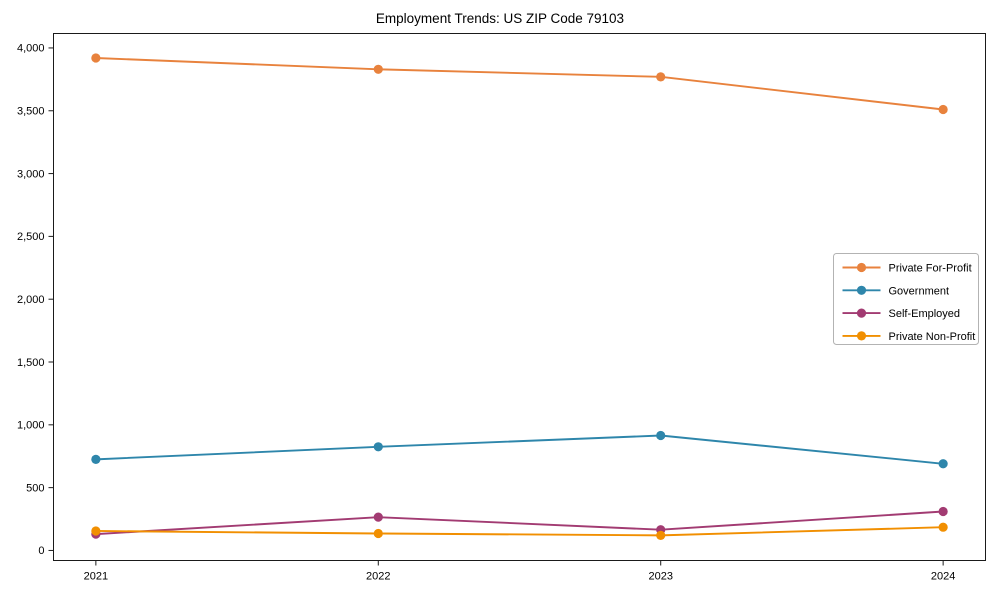 The width and height of the screenshot is (1000, 600). Describe the element at coordinates (943, 577) in the screenshot. I see `x-tick-label: 2024` at that location.